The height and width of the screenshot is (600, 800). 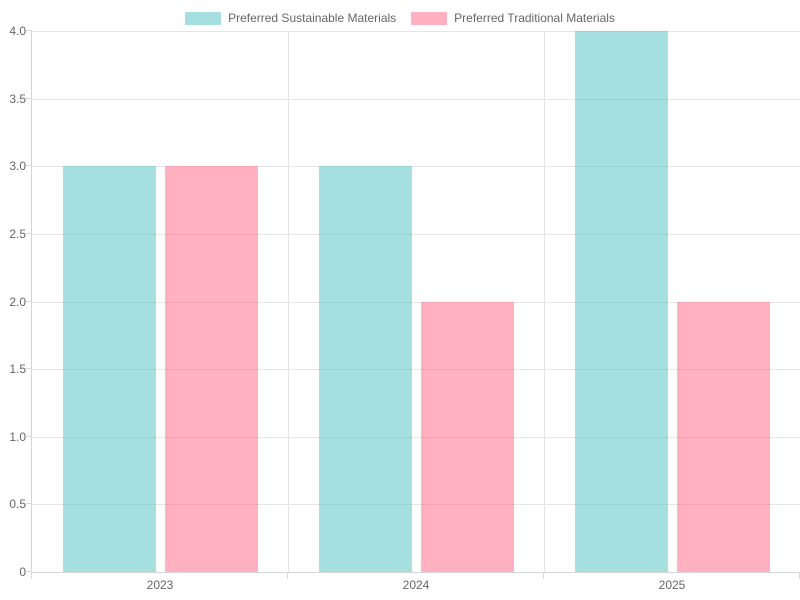 I want to click on y-tick-label: 3.5, so click(x=17, y=98).